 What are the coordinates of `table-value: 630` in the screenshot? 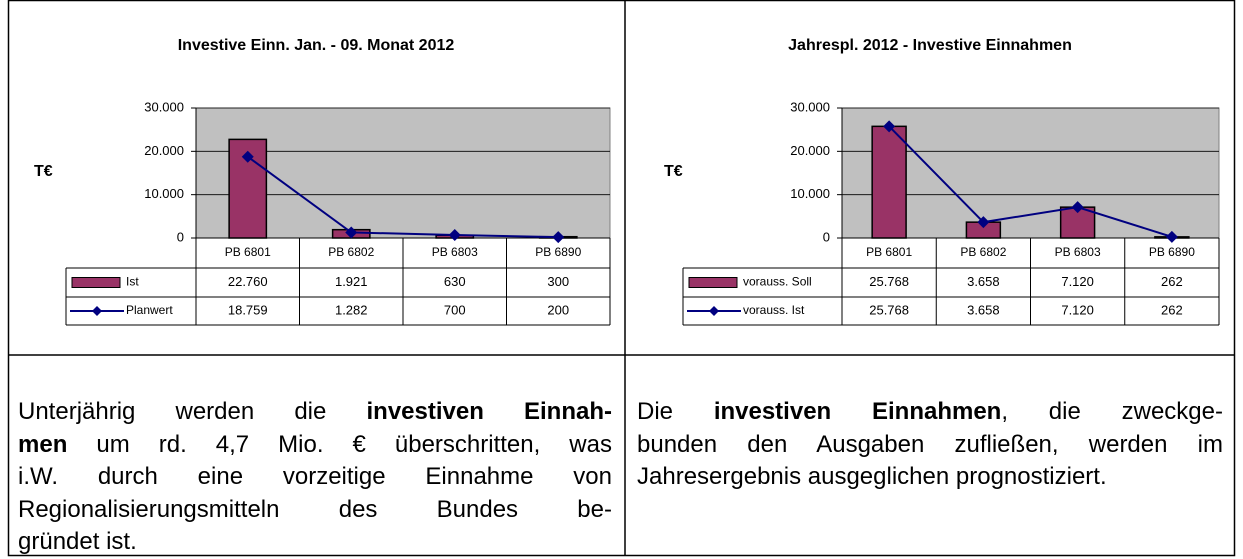 It's located at (455, 281).